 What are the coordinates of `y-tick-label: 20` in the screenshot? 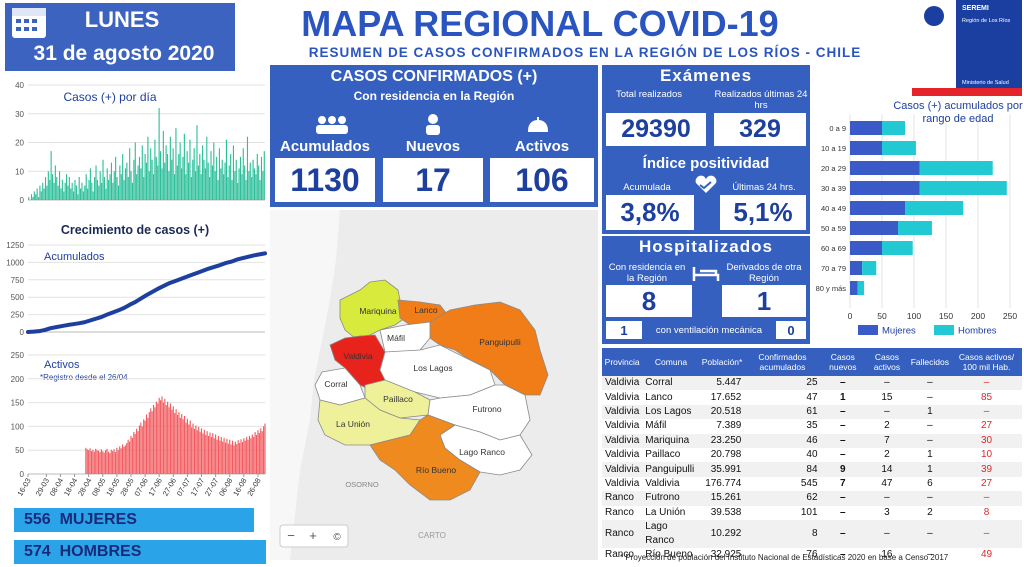 It's located at (19, 143).